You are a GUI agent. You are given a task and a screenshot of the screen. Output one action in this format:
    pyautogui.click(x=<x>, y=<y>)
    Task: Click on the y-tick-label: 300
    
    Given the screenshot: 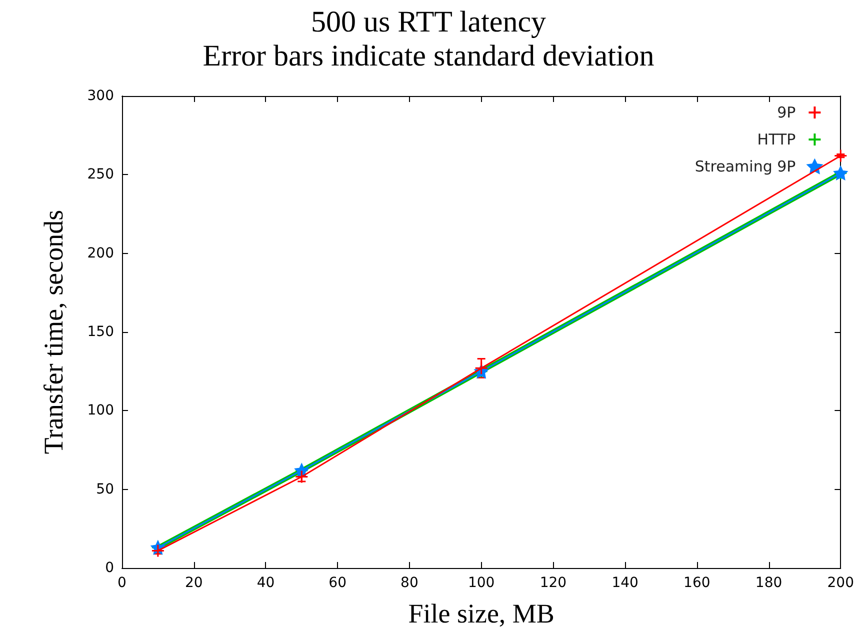 What is the action you would take?
    pyautogui.click(x=100, y=96)
    